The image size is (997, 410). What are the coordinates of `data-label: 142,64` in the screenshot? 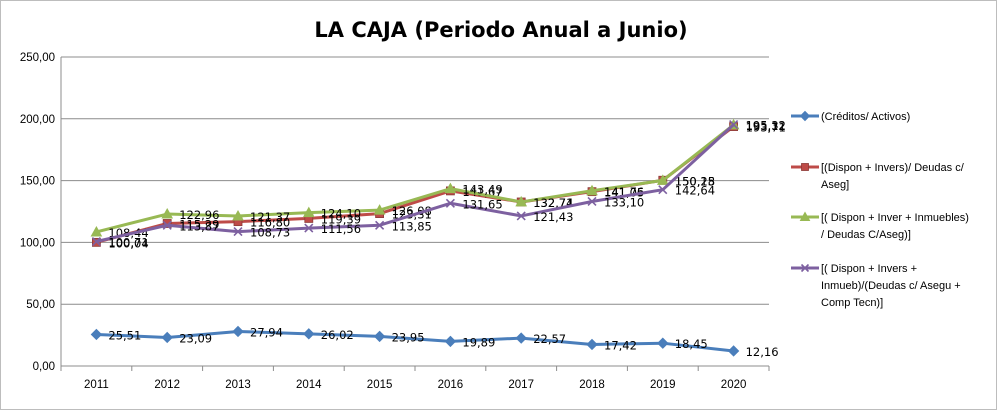 It's located at (695, 191).